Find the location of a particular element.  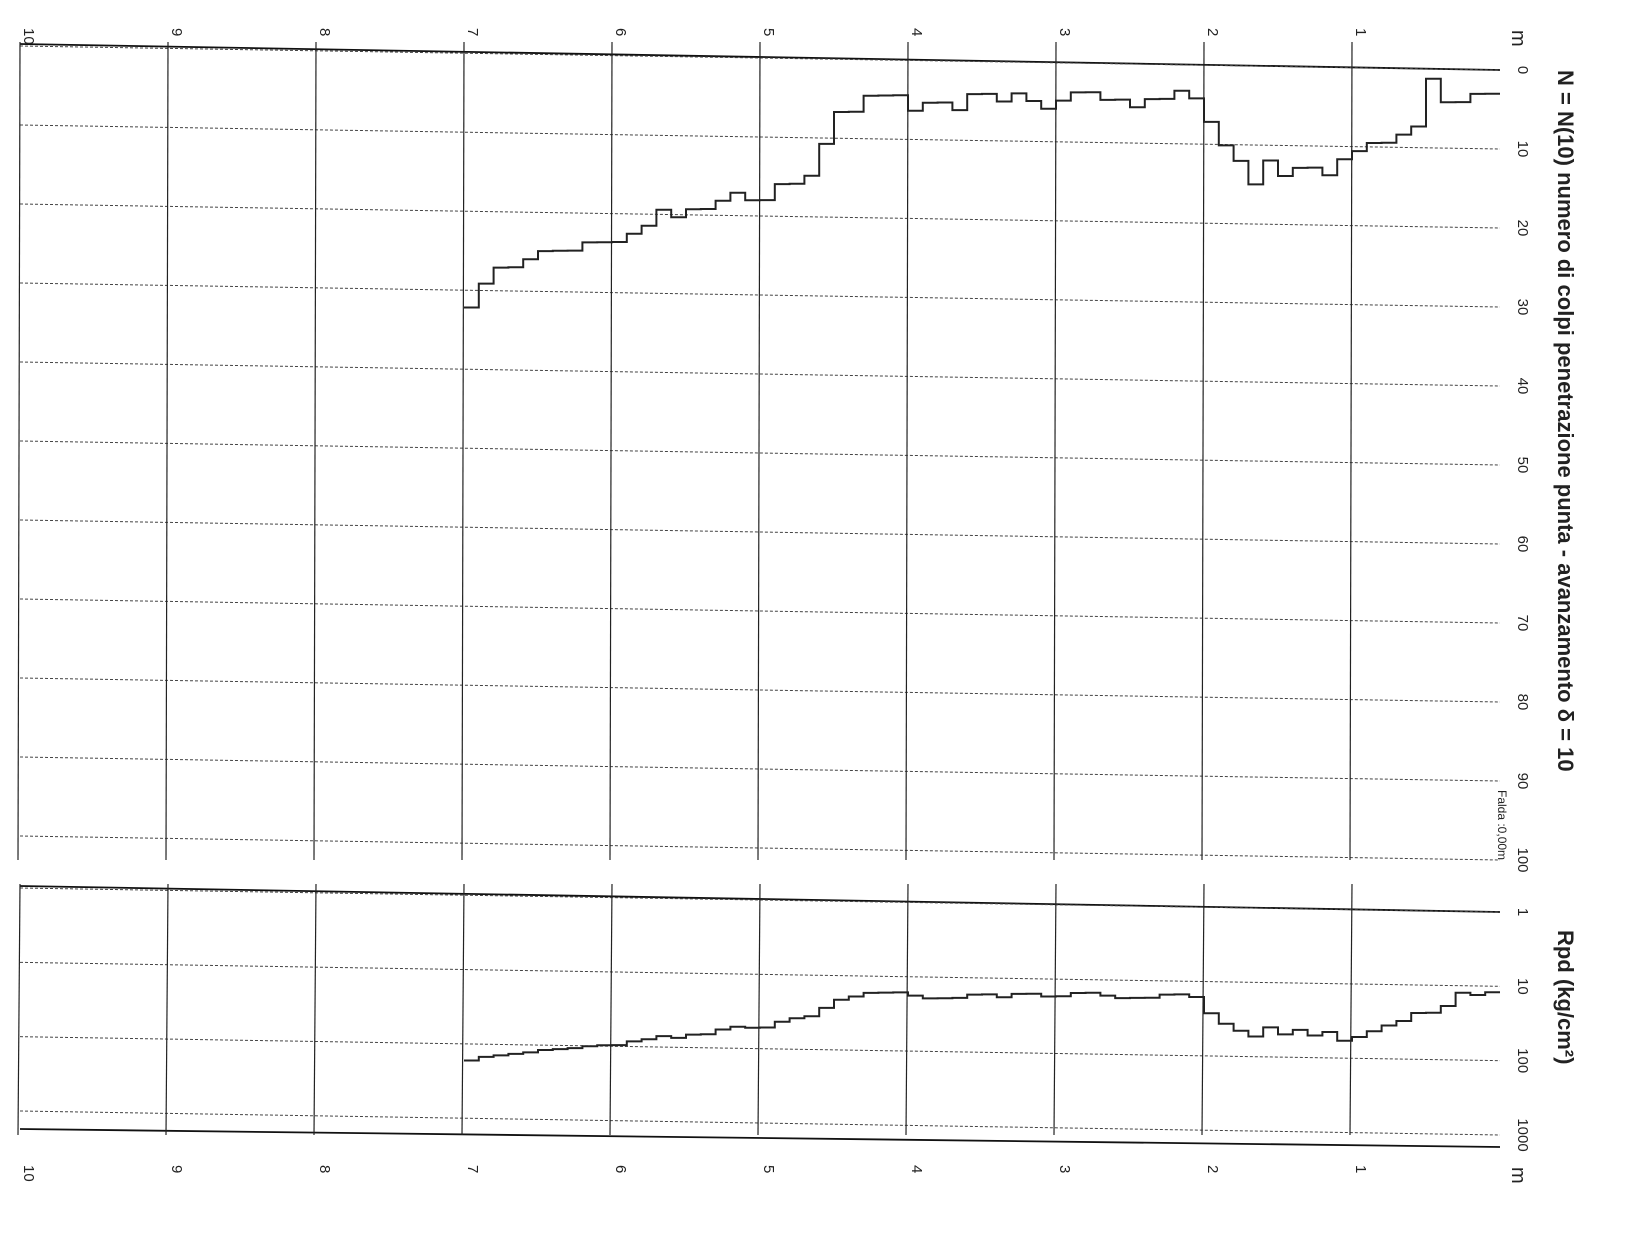

value-tick-label: 50 is located at coordinates (1522, 465).